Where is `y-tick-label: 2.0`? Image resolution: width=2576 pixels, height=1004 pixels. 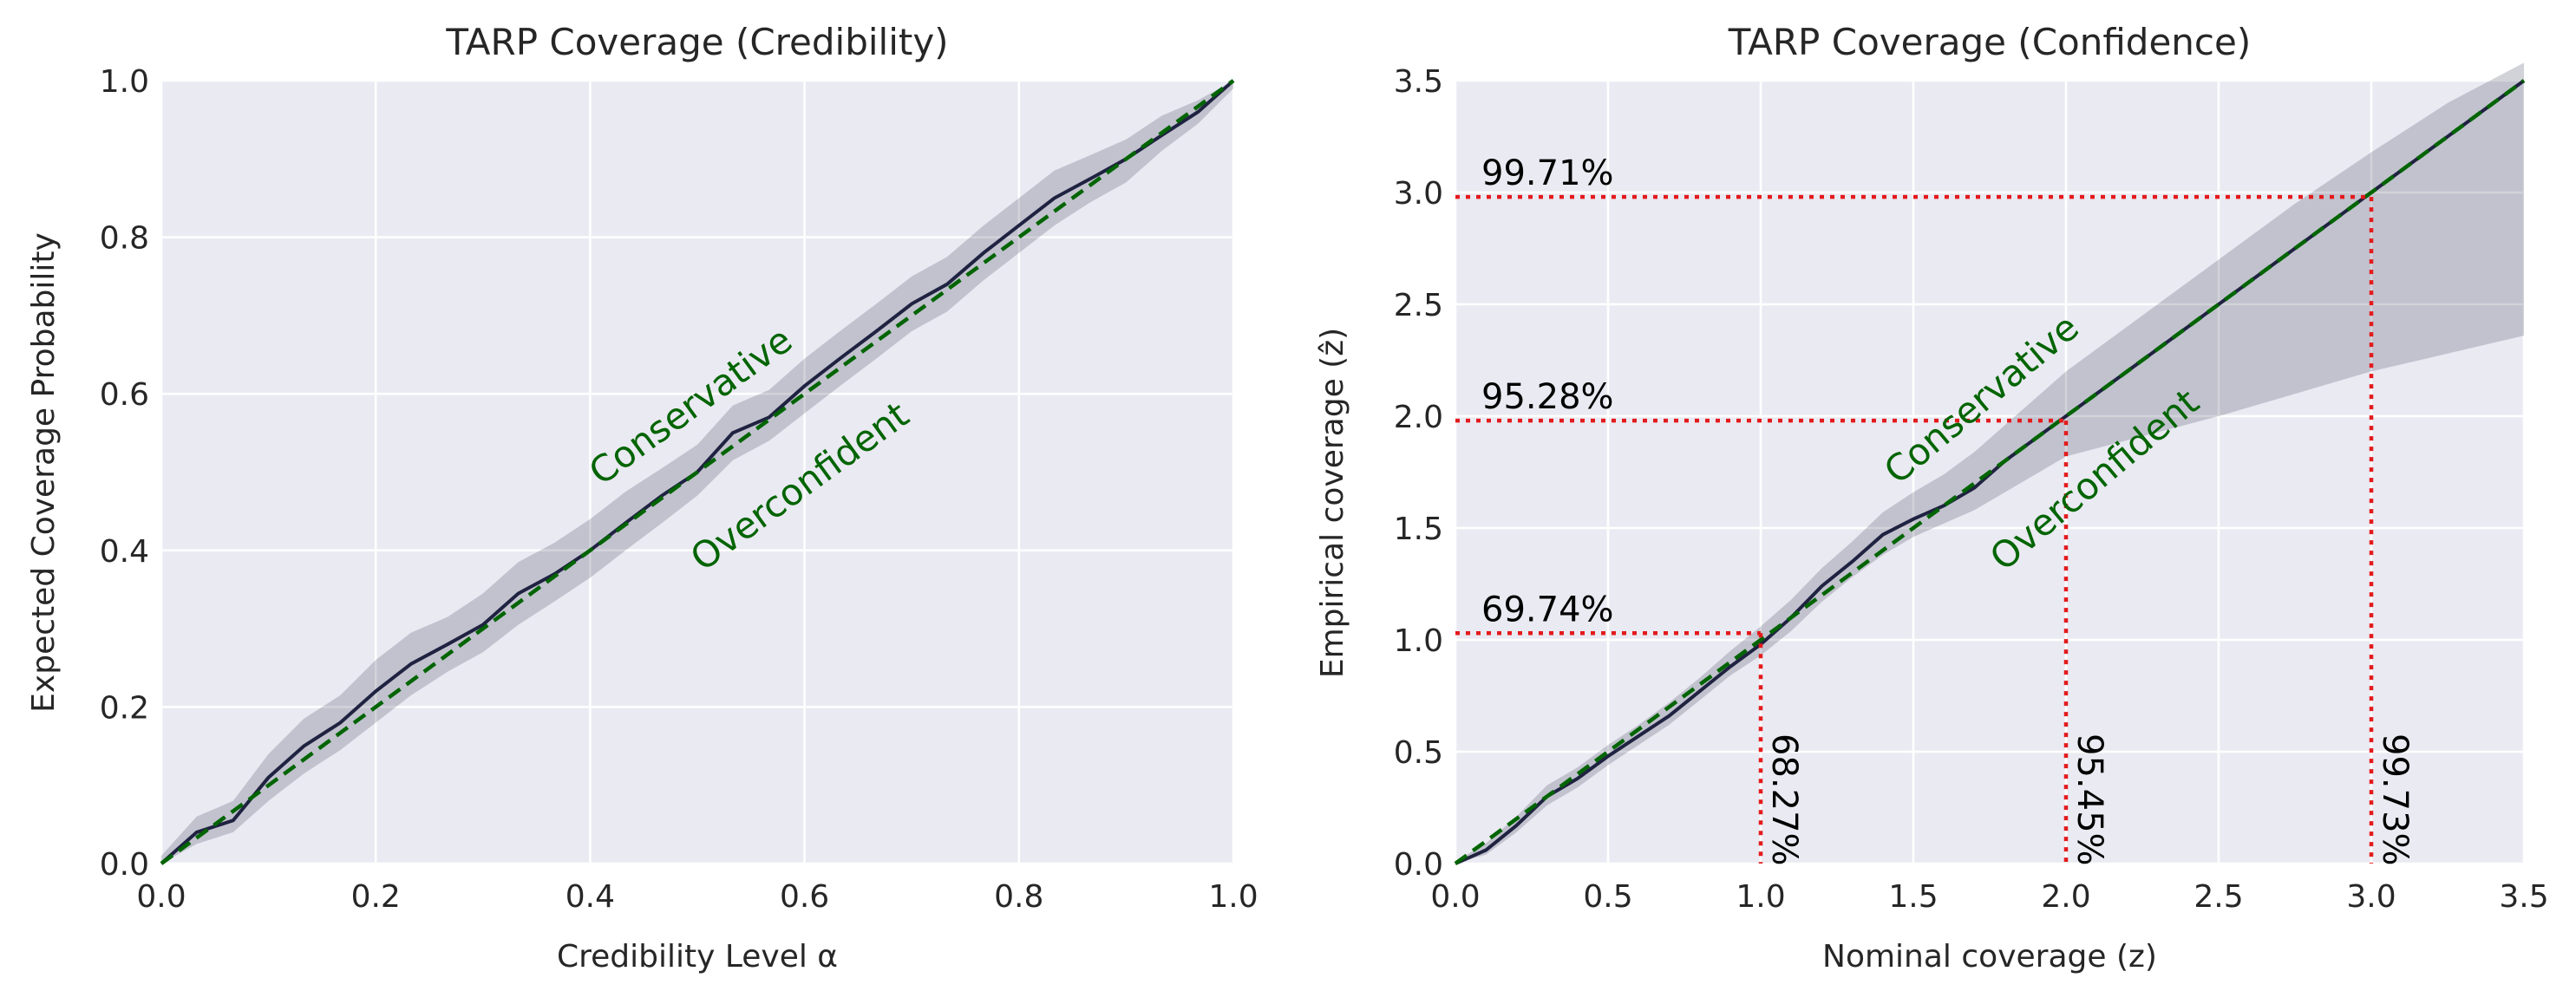 y-tick-label: 2.0 is located at coordinates (1418, 418).